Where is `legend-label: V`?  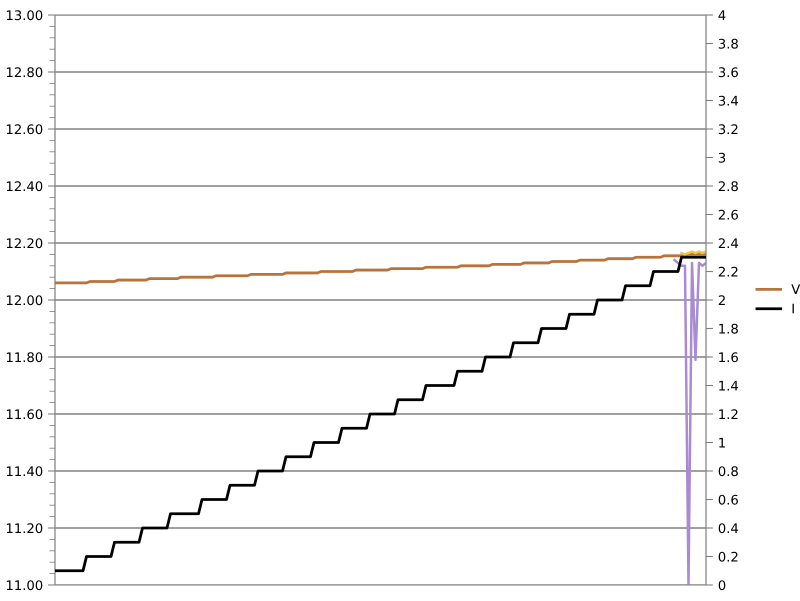
legend-label: V is located at coordinates (795, 289).